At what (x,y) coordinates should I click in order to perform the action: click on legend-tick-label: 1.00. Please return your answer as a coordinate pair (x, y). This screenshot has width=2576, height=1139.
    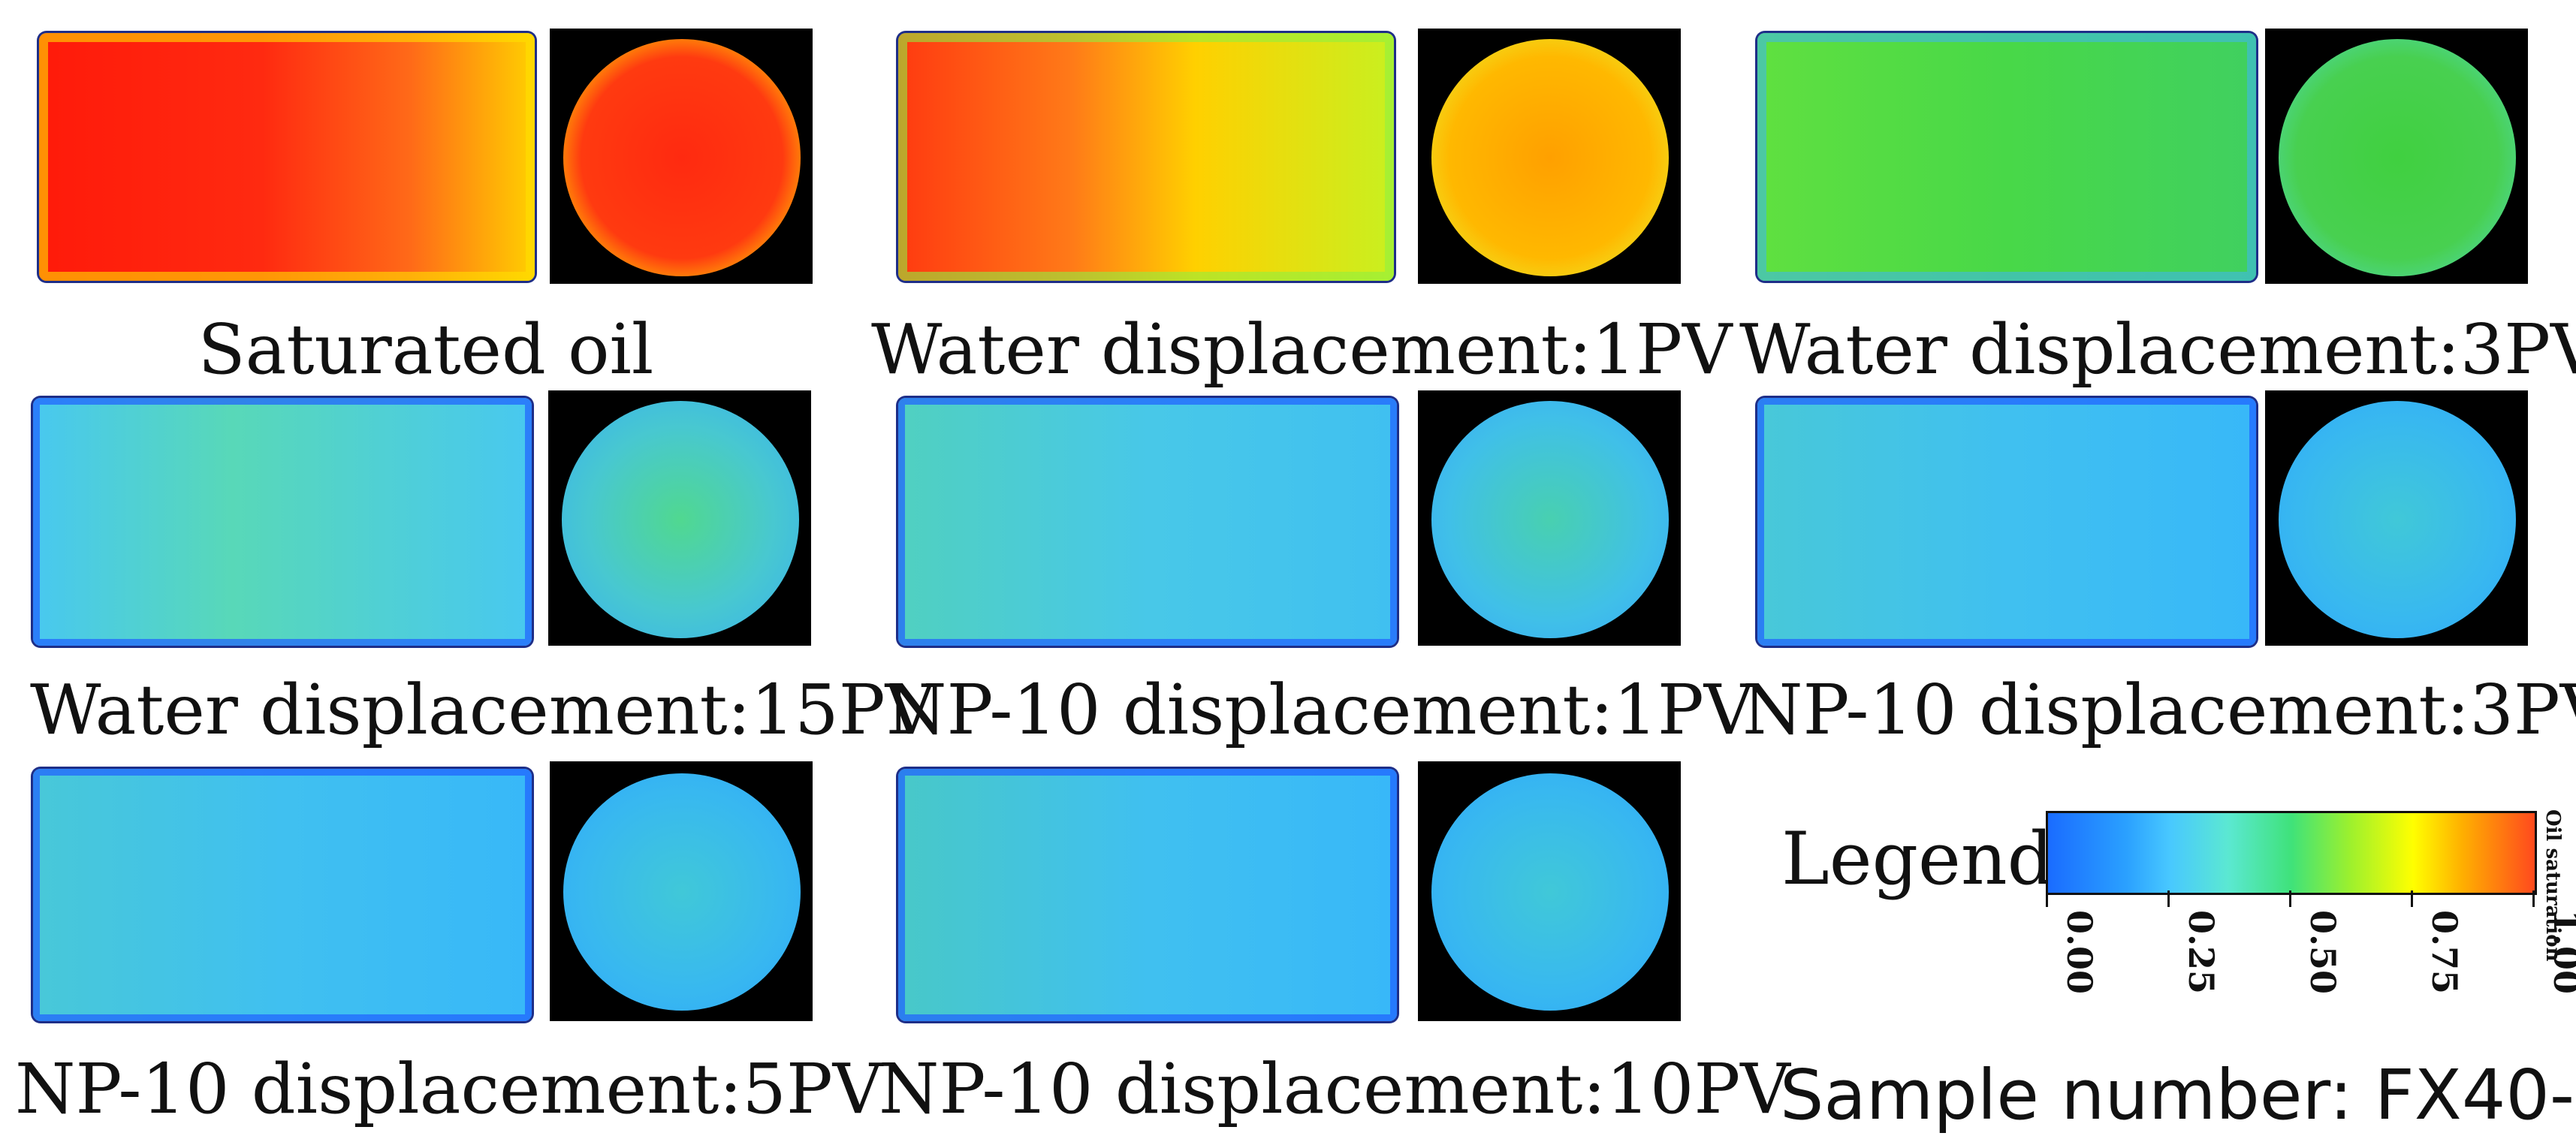
    Looking at the image, I should click on (2561, 953).